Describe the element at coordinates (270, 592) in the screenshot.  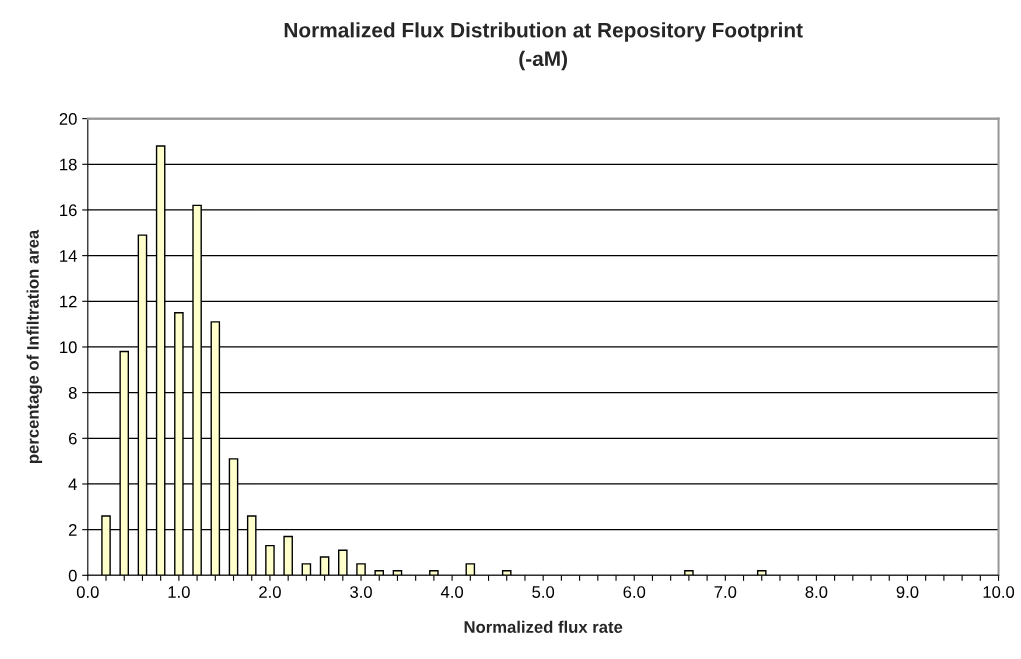
I see `x-tick-label: 2.0` at that location.